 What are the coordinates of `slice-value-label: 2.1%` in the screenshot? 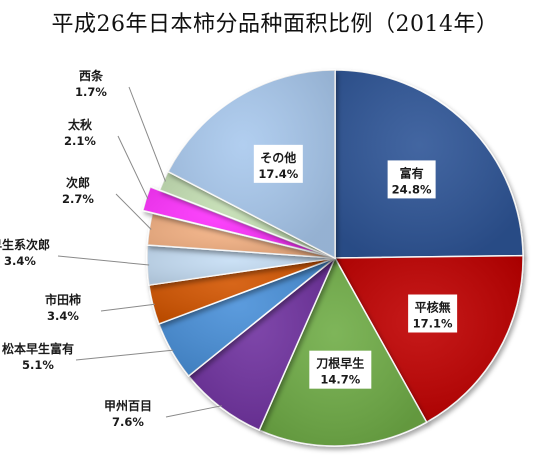 It's located at (80, 141).